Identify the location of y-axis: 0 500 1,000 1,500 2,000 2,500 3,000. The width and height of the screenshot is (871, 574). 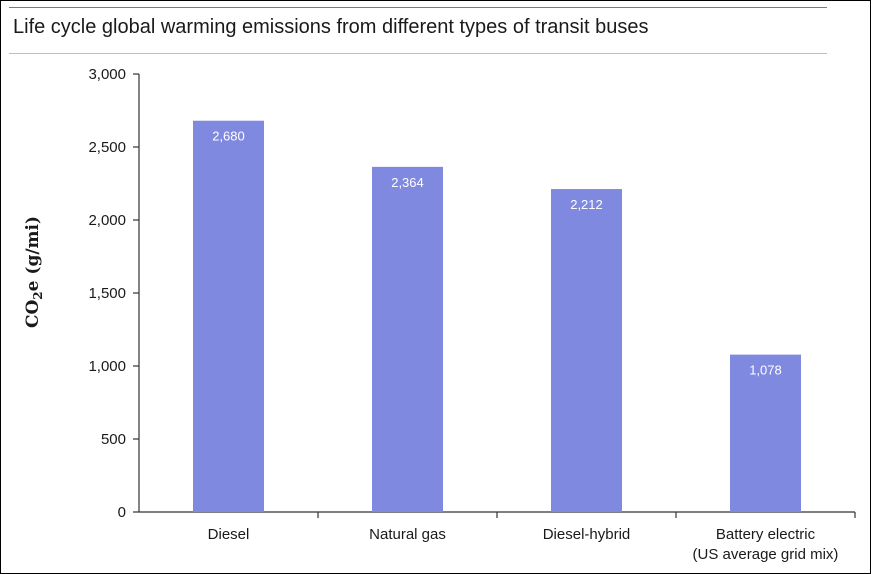
(114, 293).